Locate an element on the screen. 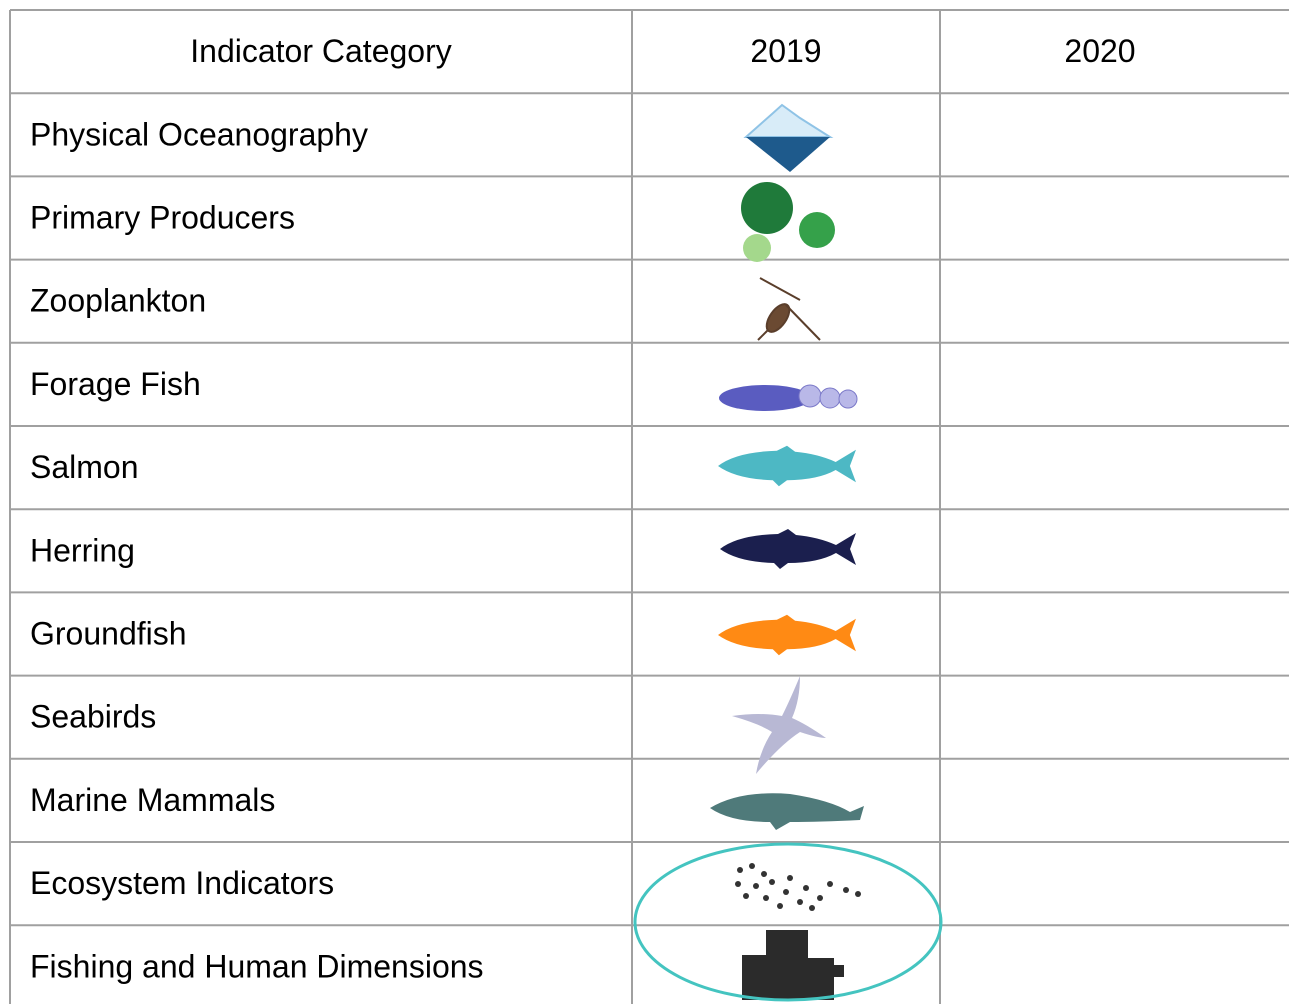 This screenshot has height=1004, width=1289. row-label: Groundfish is located at coordinates (108, 633).